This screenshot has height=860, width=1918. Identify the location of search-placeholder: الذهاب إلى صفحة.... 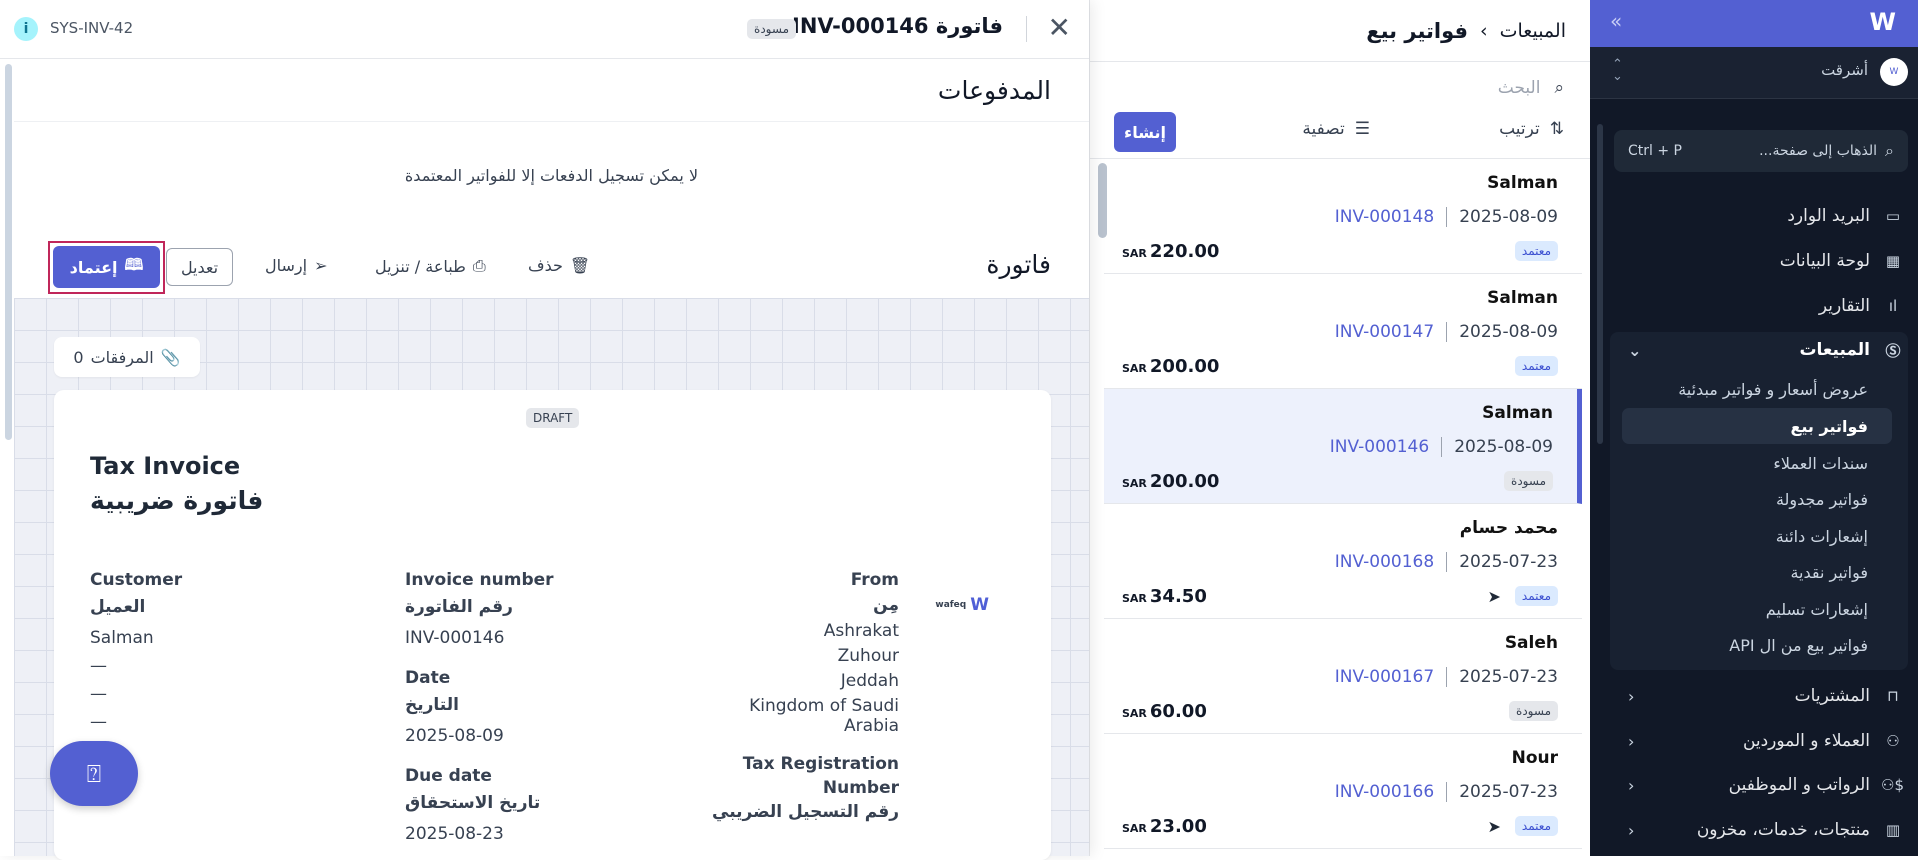
(1818, 151).